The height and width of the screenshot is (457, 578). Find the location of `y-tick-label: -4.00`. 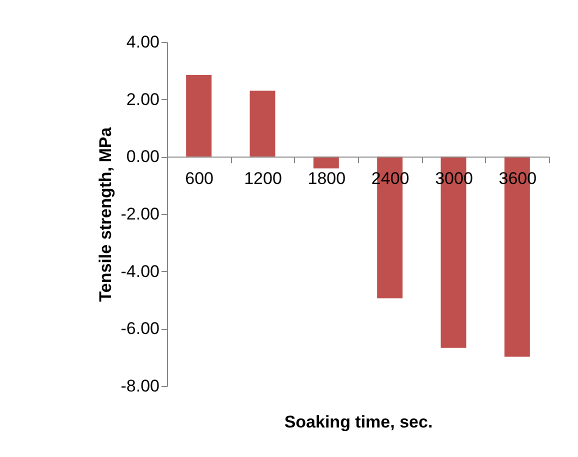

y-tick-label: -4.00 is located at coordinates (140, 271).